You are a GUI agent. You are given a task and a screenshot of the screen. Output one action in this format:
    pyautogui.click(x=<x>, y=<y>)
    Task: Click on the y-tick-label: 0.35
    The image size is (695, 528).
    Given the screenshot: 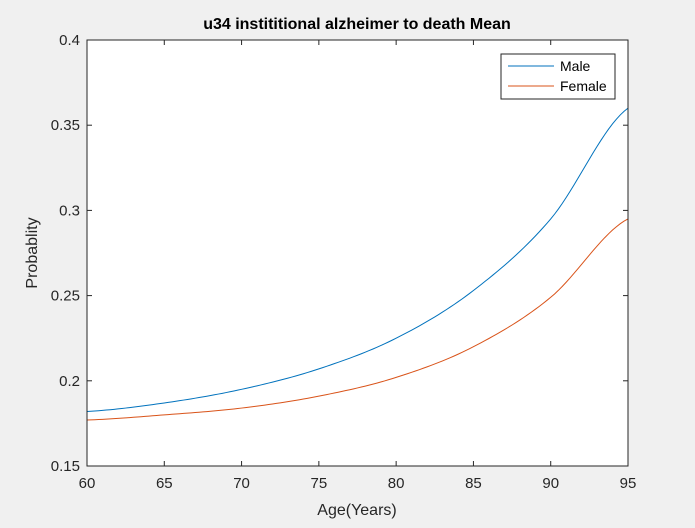 What is the action you would take?
    pyautogui.click(x=65, y=125)
    